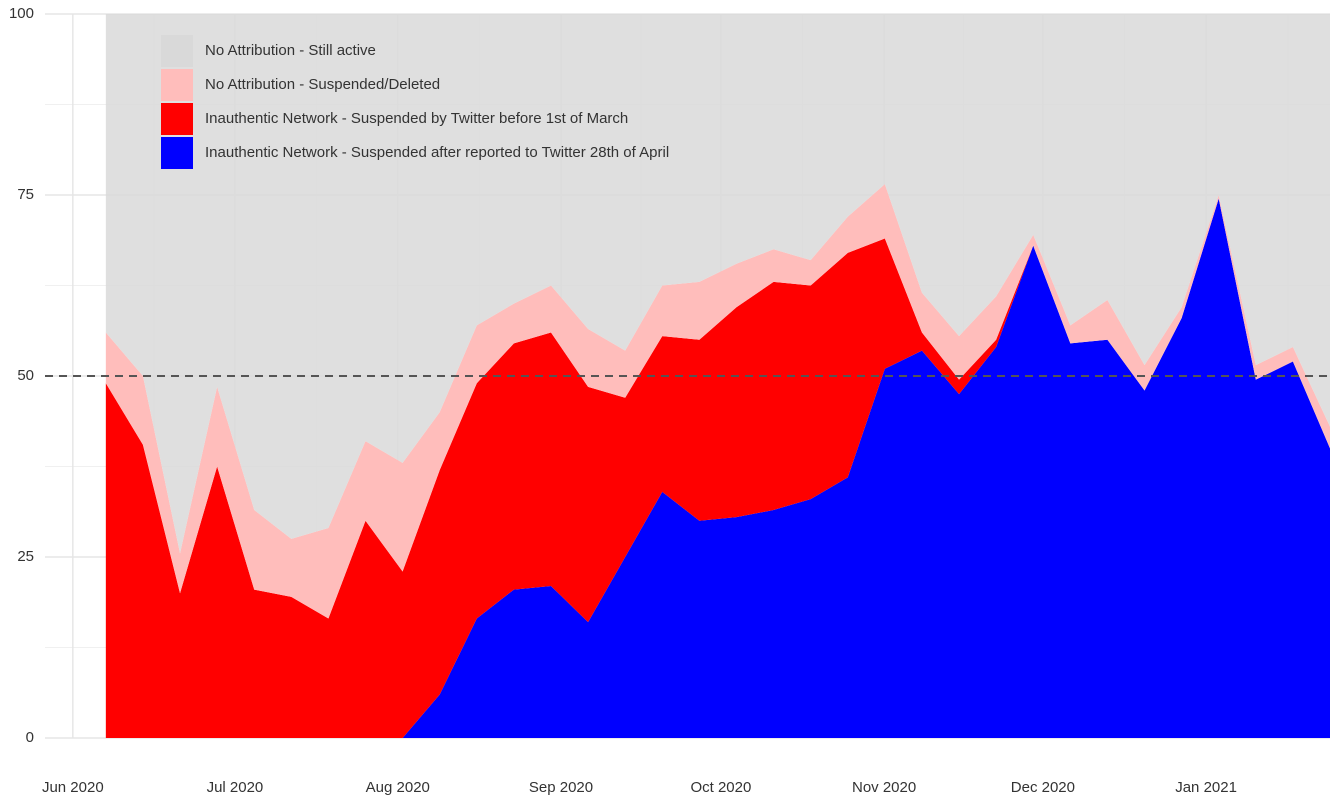  I want to click on x-tick-label: Aug 2020, so click(398, 787).